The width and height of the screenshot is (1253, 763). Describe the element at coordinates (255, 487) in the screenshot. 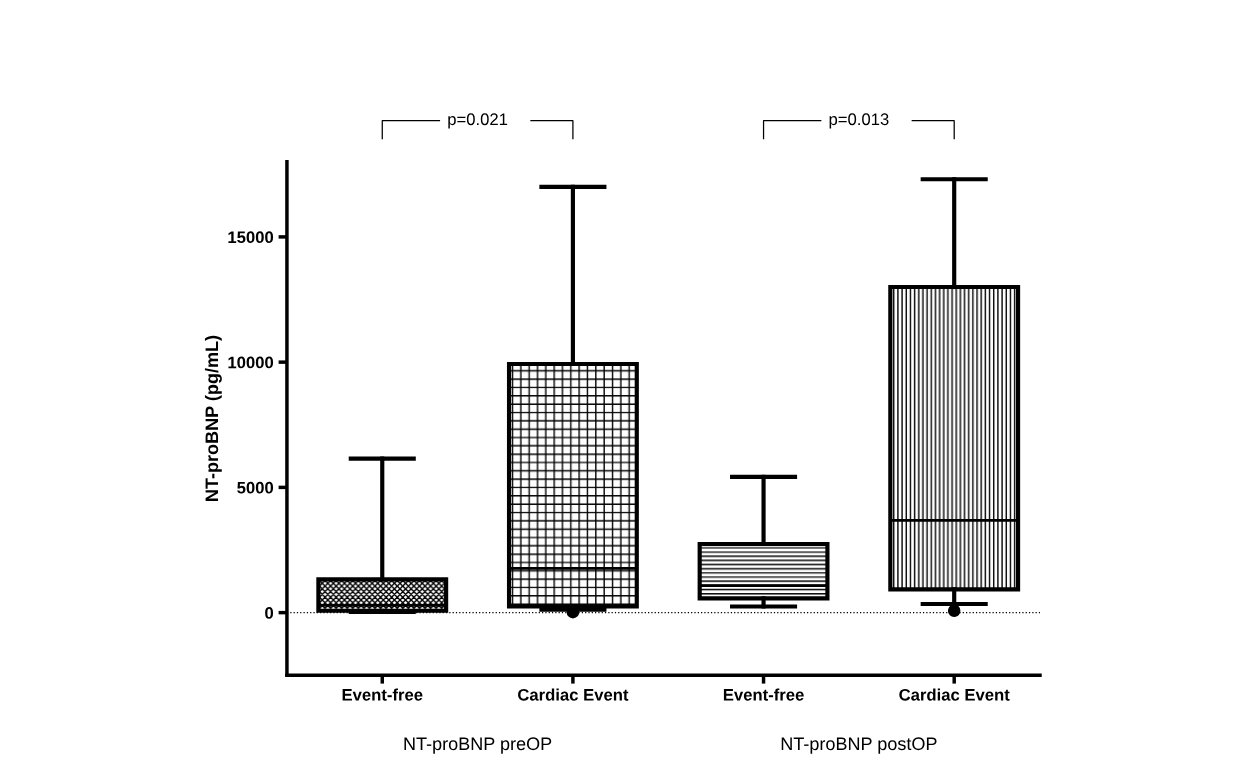

I see `y-tick-label: 5000` at that location.